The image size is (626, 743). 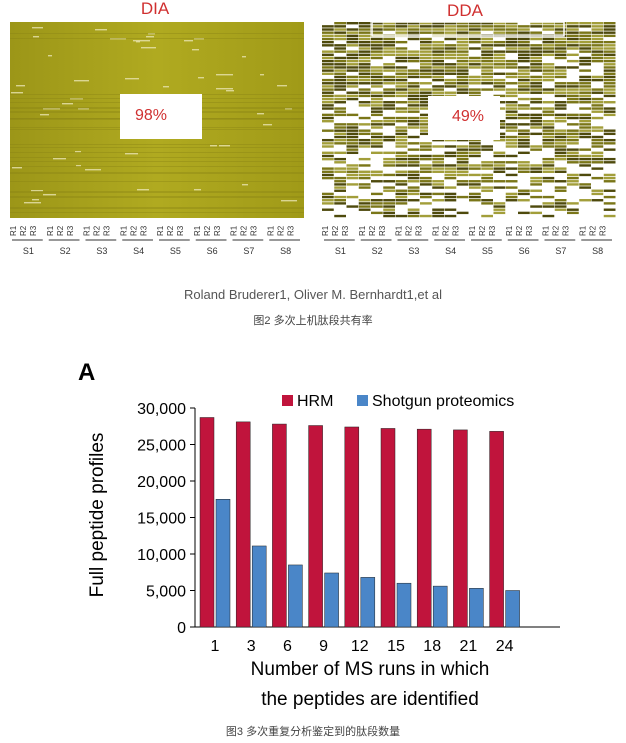 What do you see at coordinates (396, 646) in the screenshot?
I see `x-tick-label: 15` at bounding box center [396, 646].